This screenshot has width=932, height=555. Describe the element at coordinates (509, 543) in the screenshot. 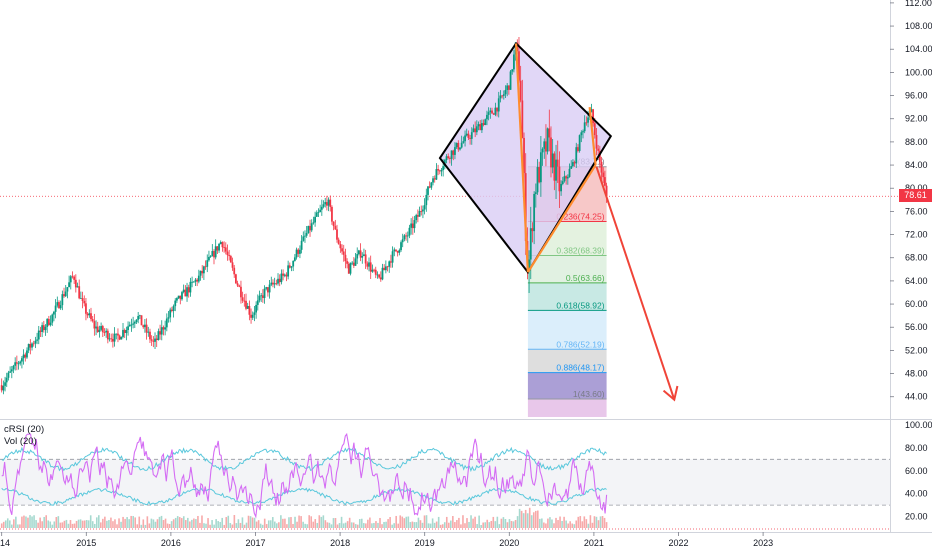

I see `time-tick-label: 2020` at that location.